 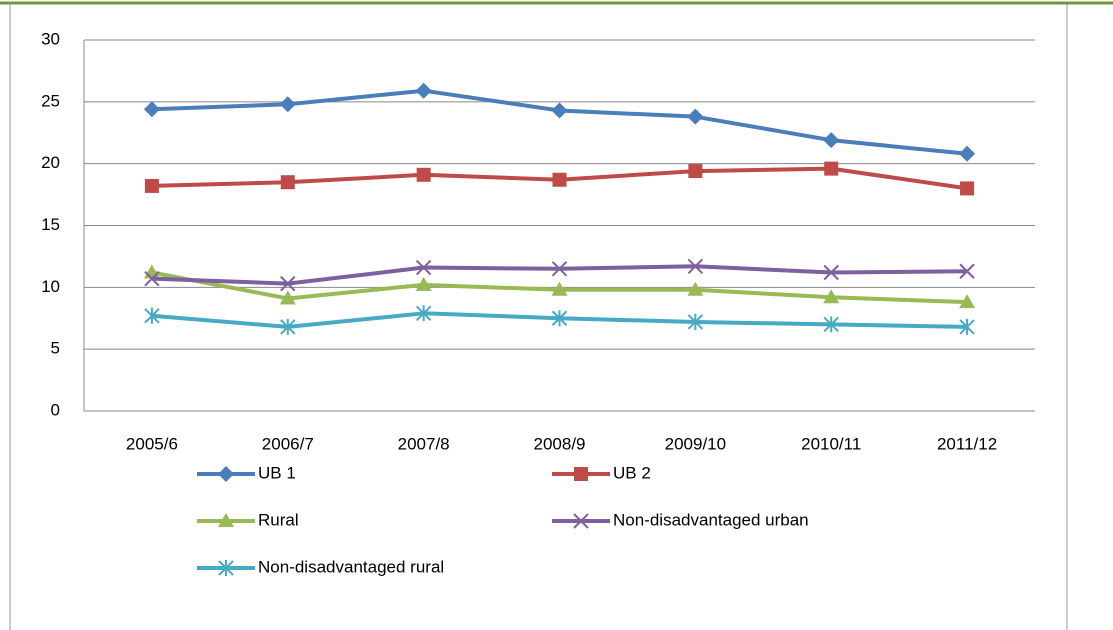 What do you see at coordinates (351, 566) in the screenshot?
I see `legend-label: Non-disadvantaged rural` at bounding box center [351, 566].